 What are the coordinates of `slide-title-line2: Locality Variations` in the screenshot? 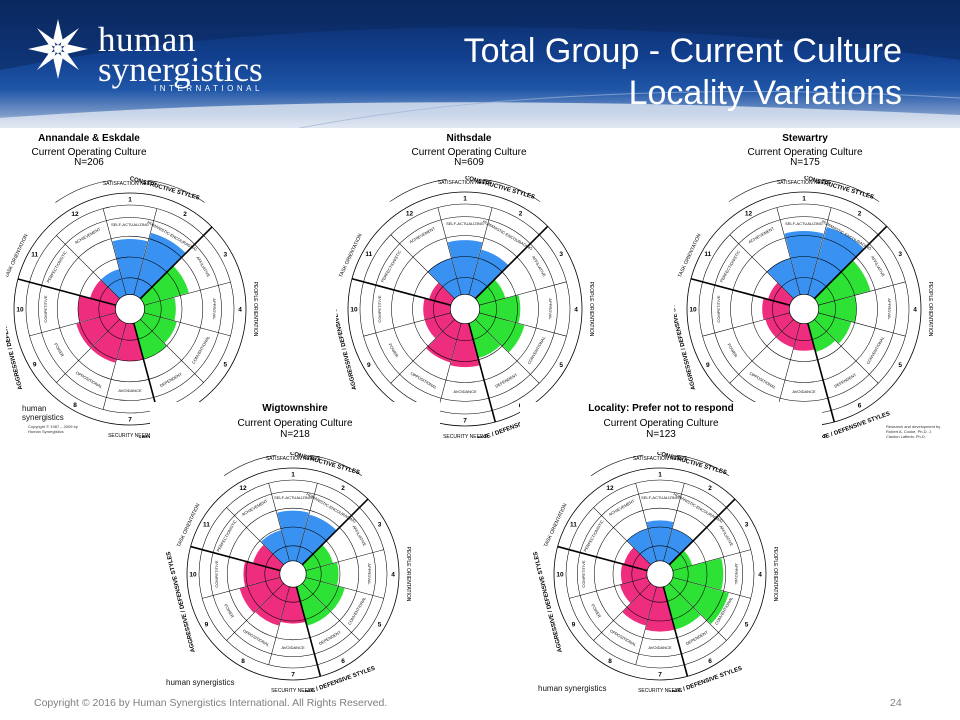 It's located at (765, 93).